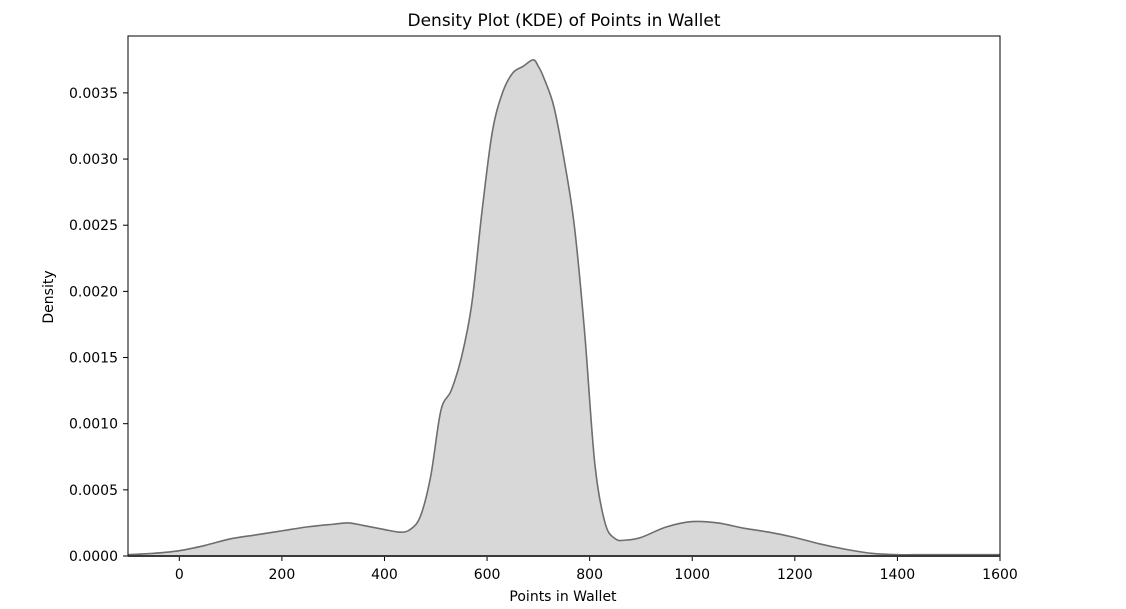 Image resolution: width=1126 pixels, height=609 pixels. What do you see at coordinates (93, 94) in the screenshot?
I see `y-tick-label: 0.0035` at bounding box center [93, 94].